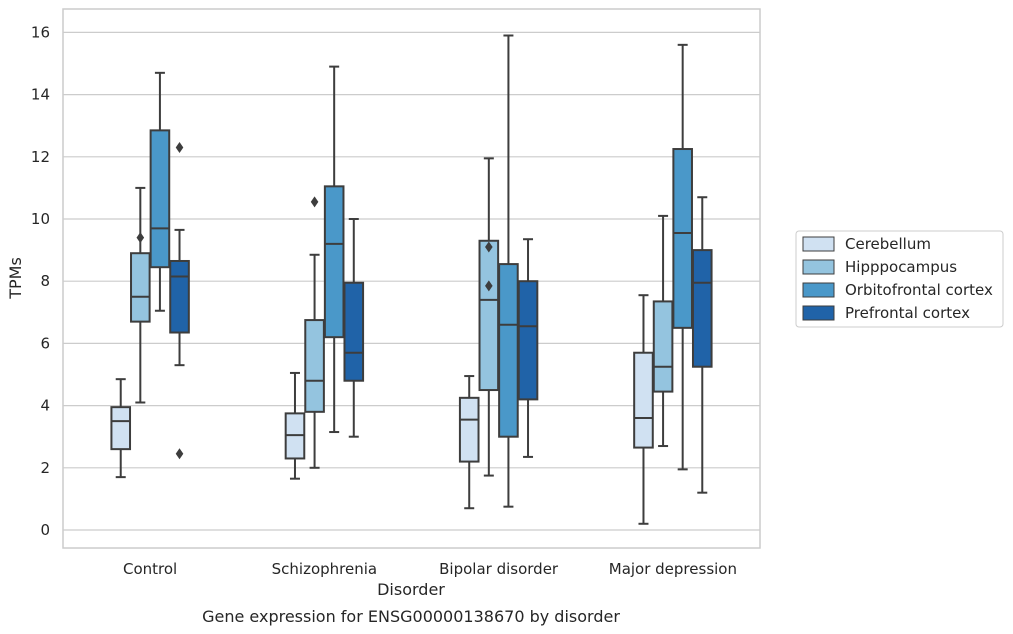 This screenshot has width=1013, height=634. What do you see at coordinates (919, 290) in the screenshot?
I see `legend-label: Orbitofrontal cortex` at bounding box center [919, 290].